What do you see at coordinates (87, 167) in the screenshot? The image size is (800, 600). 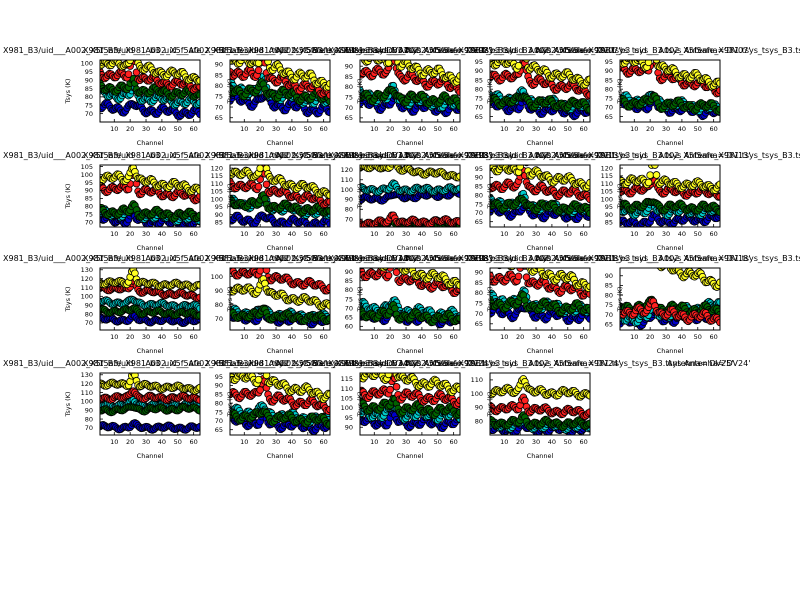 I see `y-tick-label: 105` at bounding box center [87, 167].